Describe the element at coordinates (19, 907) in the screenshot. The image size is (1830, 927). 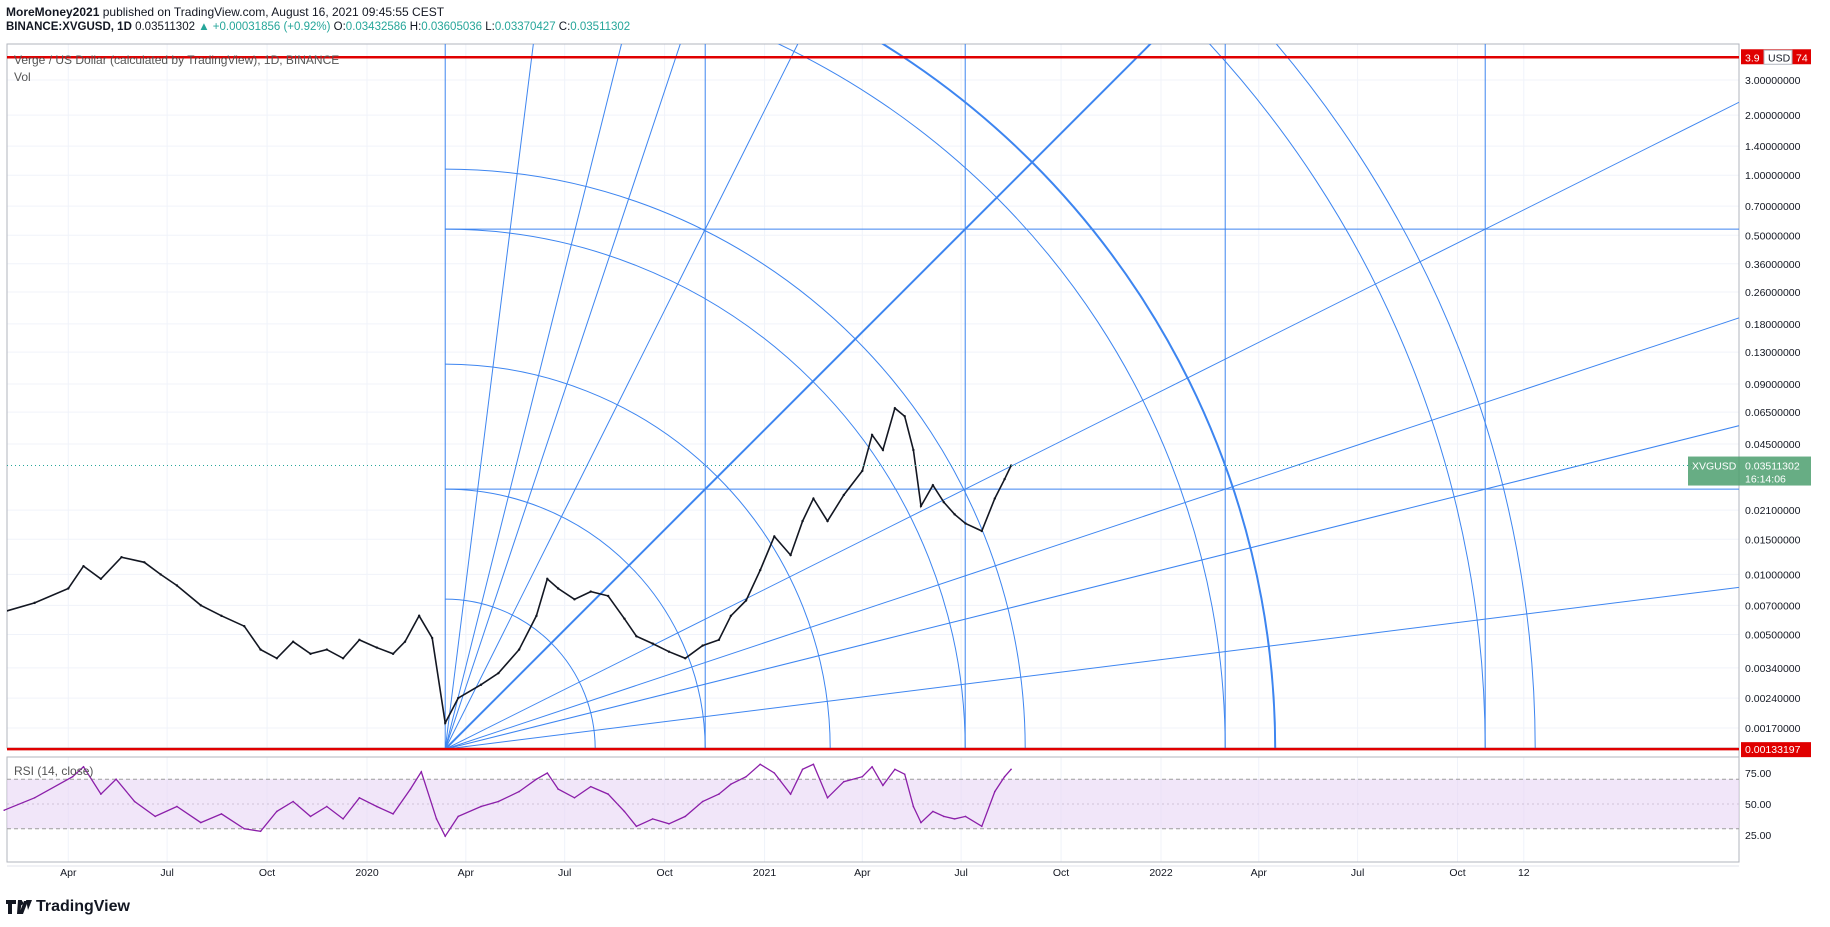
I see `tradingview-logo-icon` at that location.